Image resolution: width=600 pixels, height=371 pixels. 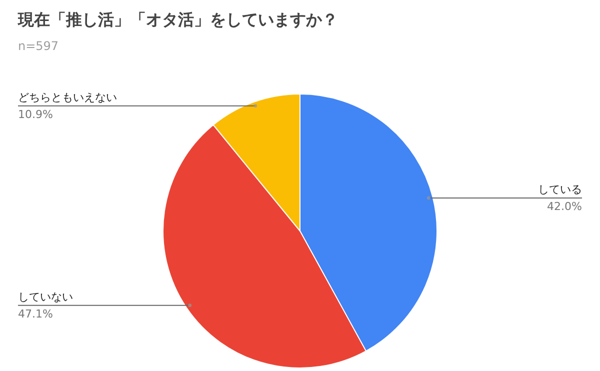 What do you see at coordinates (45, 297) in the screenshot?
I see `slice-label: していない` at bounding box center [45, 297].